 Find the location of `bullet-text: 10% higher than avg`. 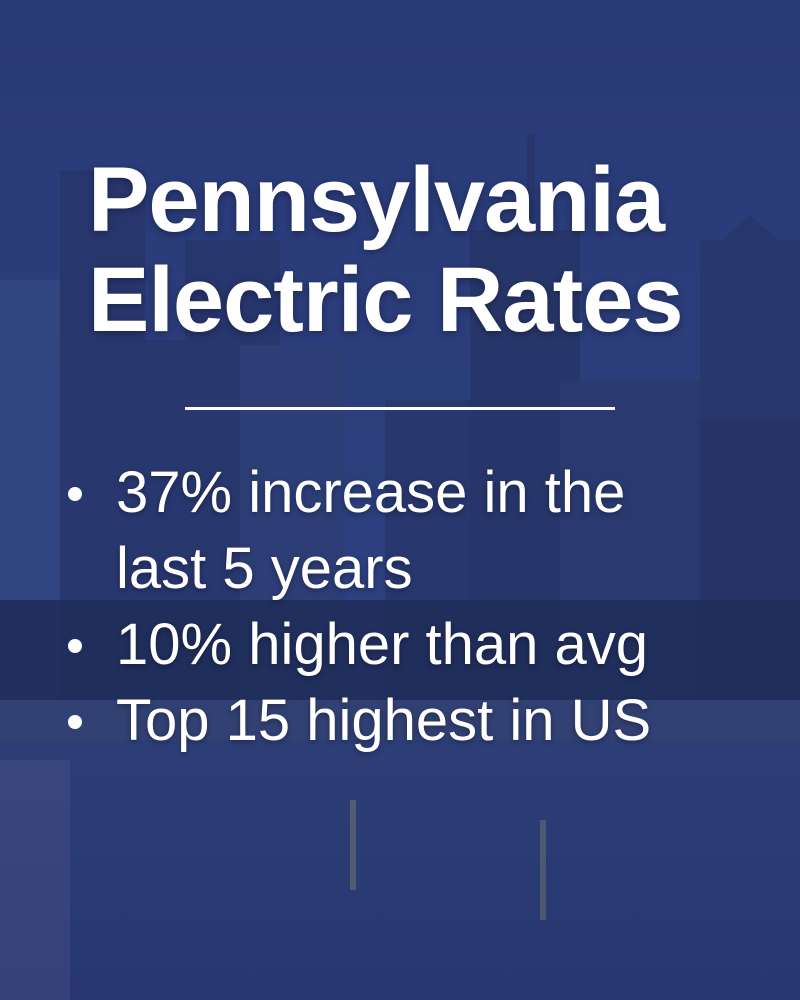

bullet-text: 10% higher than avg is located at coordinates (382, 644).